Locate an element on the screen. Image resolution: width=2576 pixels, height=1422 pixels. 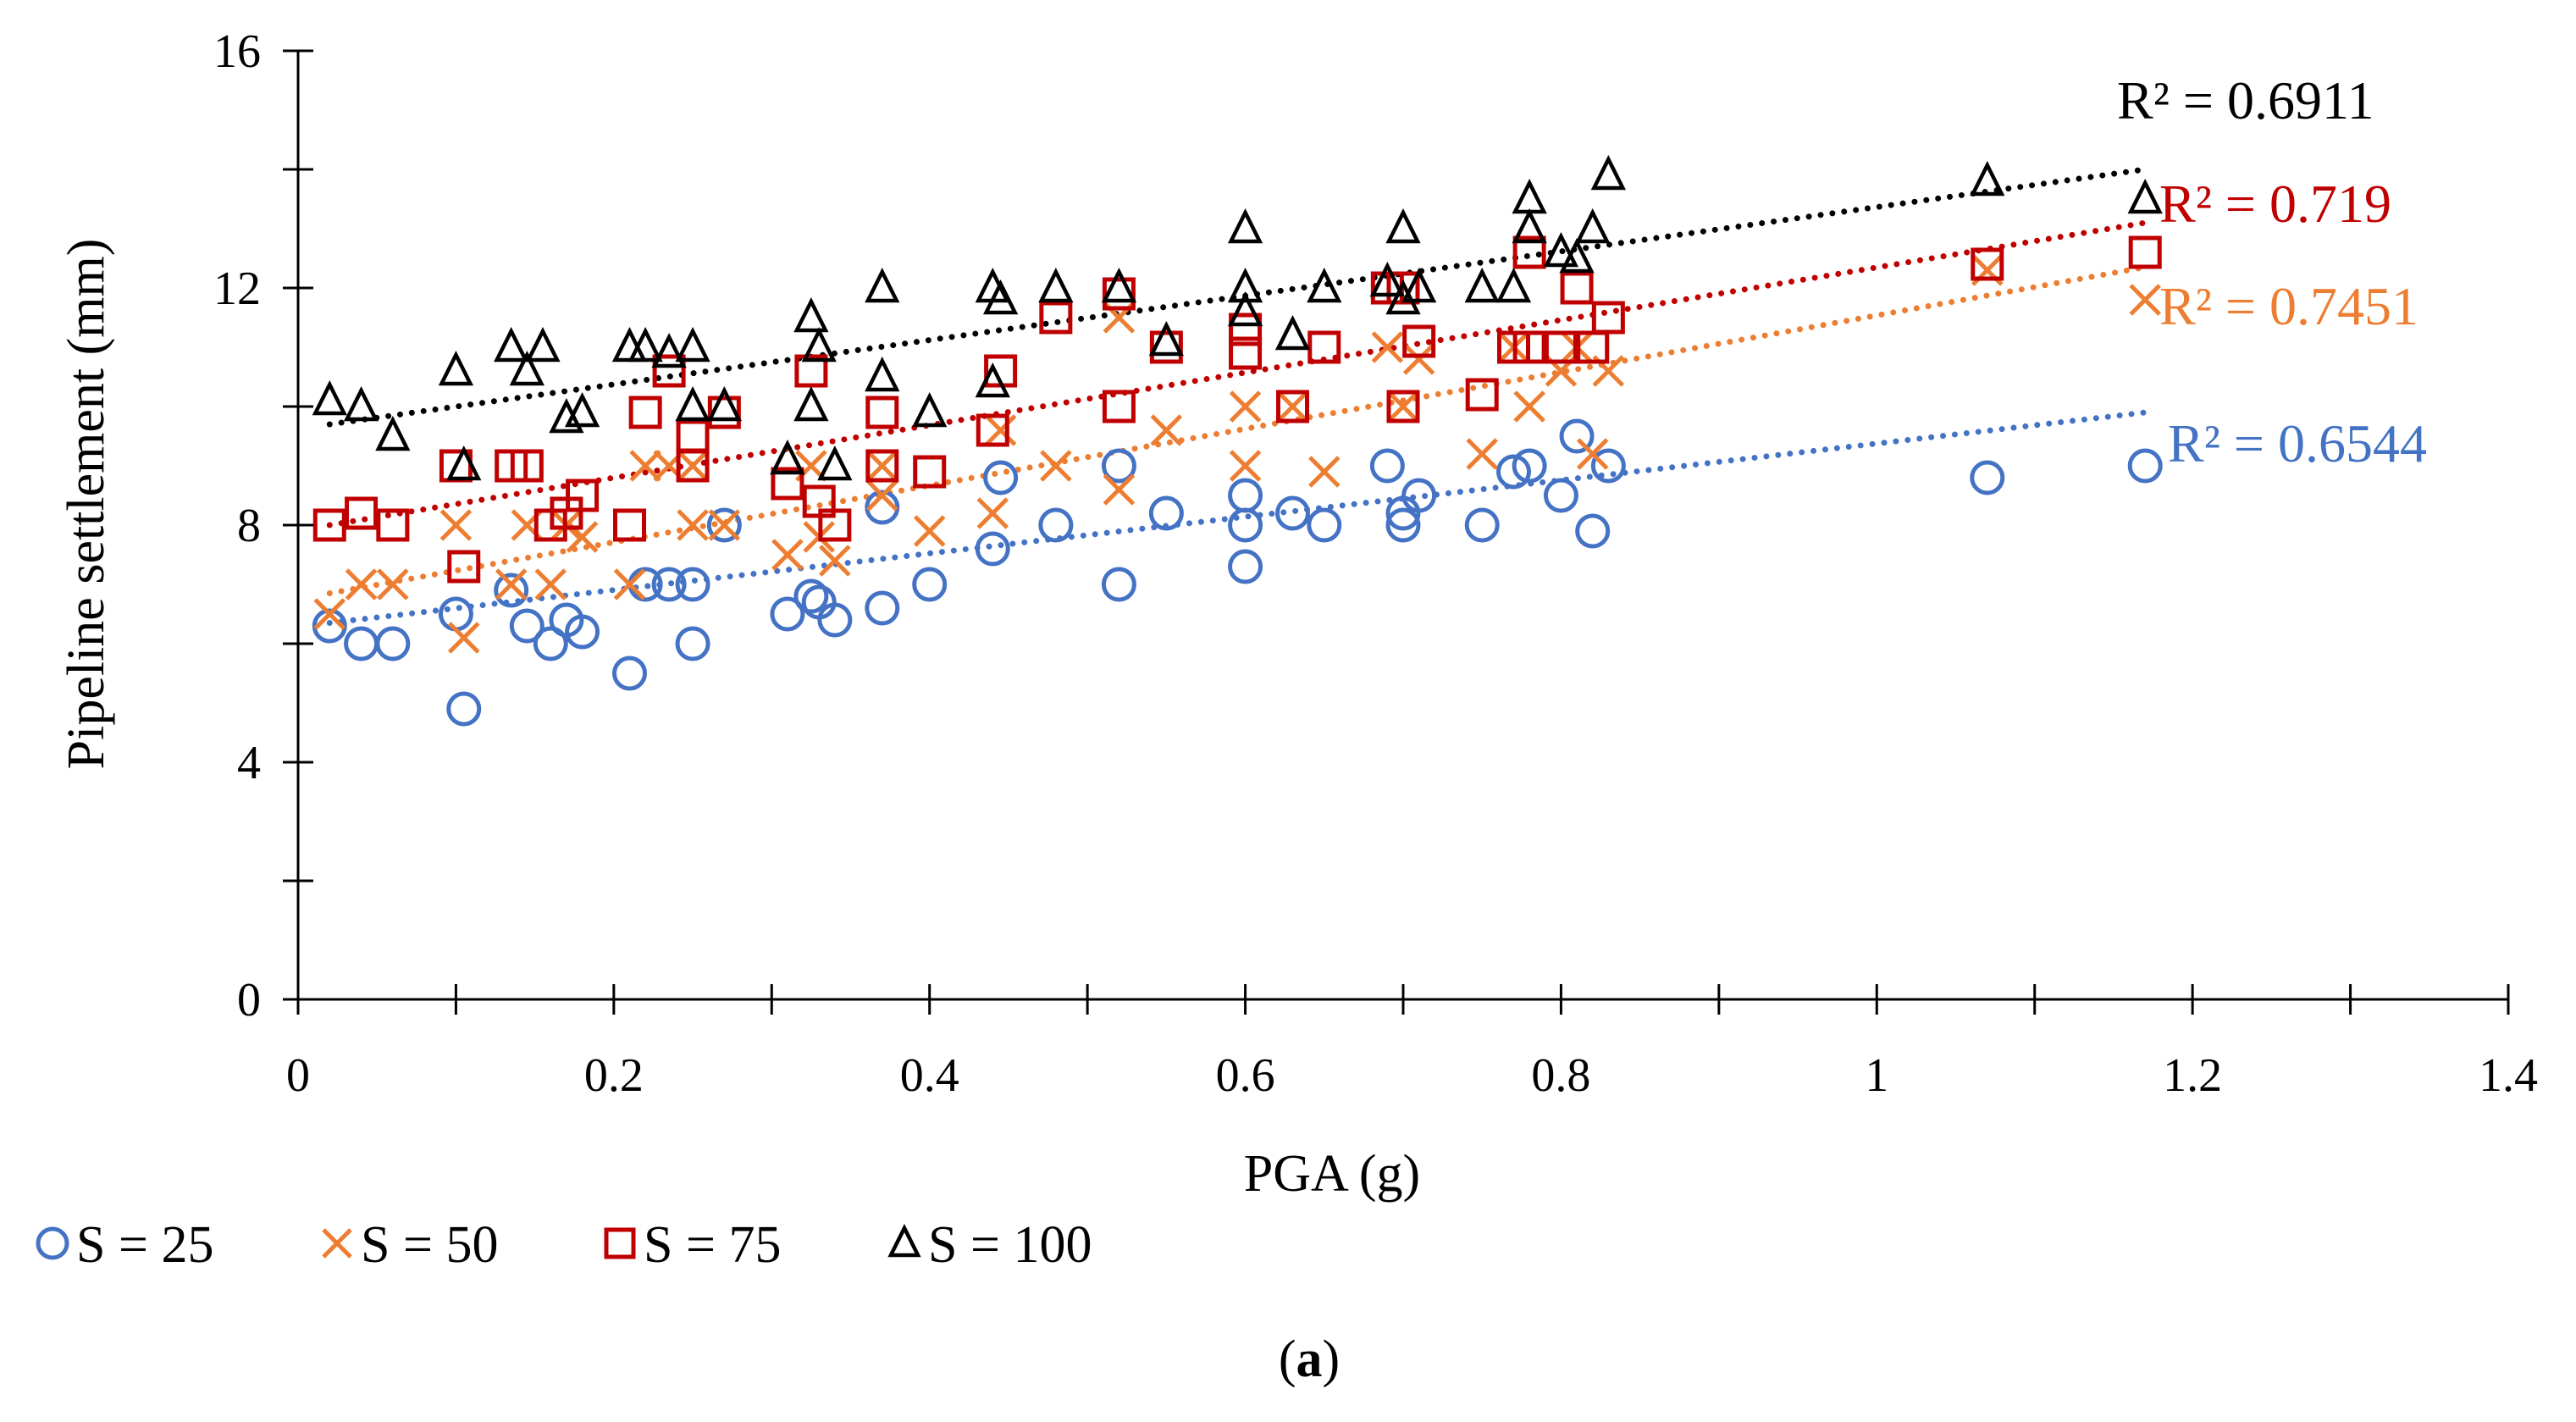
y-tick-label: 0 is located at coordinates (249, 1000).